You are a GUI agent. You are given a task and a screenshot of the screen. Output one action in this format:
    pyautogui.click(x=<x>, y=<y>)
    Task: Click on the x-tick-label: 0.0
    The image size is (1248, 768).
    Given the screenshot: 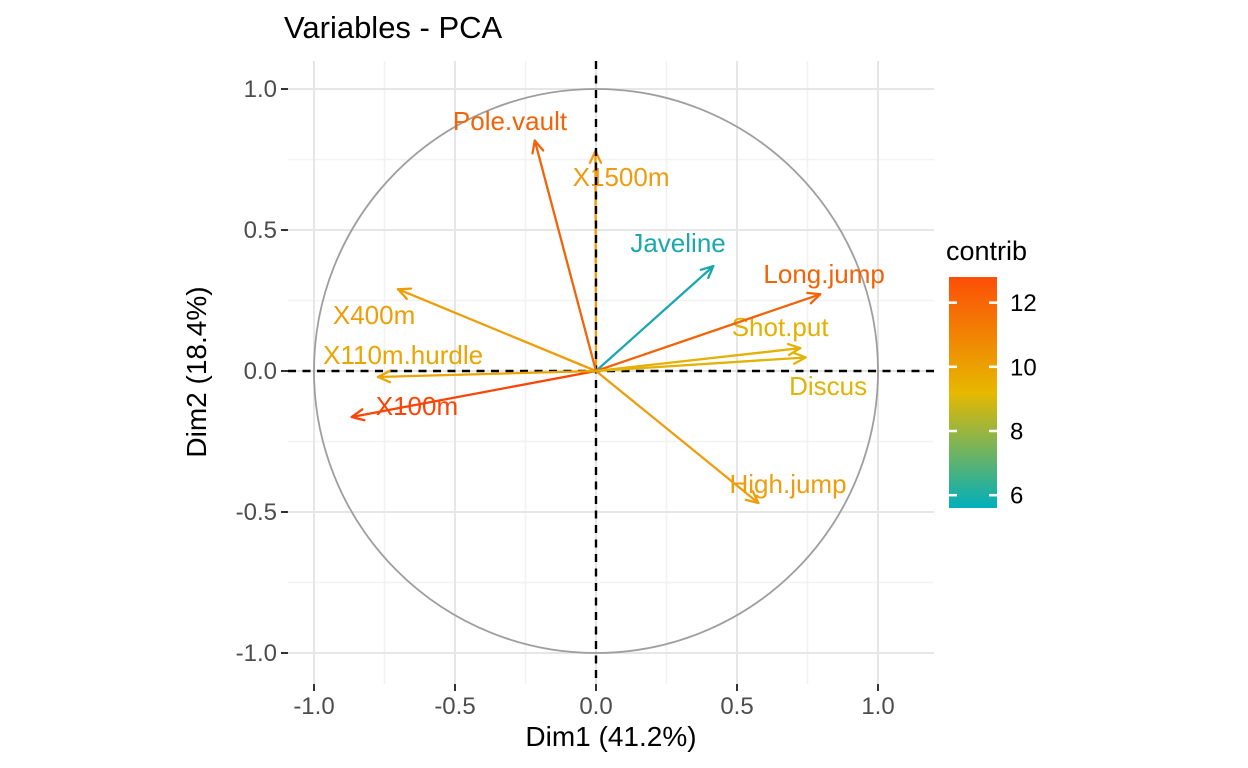 What is the action you would take?
    pyautogui.click(x=595, y=706)
    